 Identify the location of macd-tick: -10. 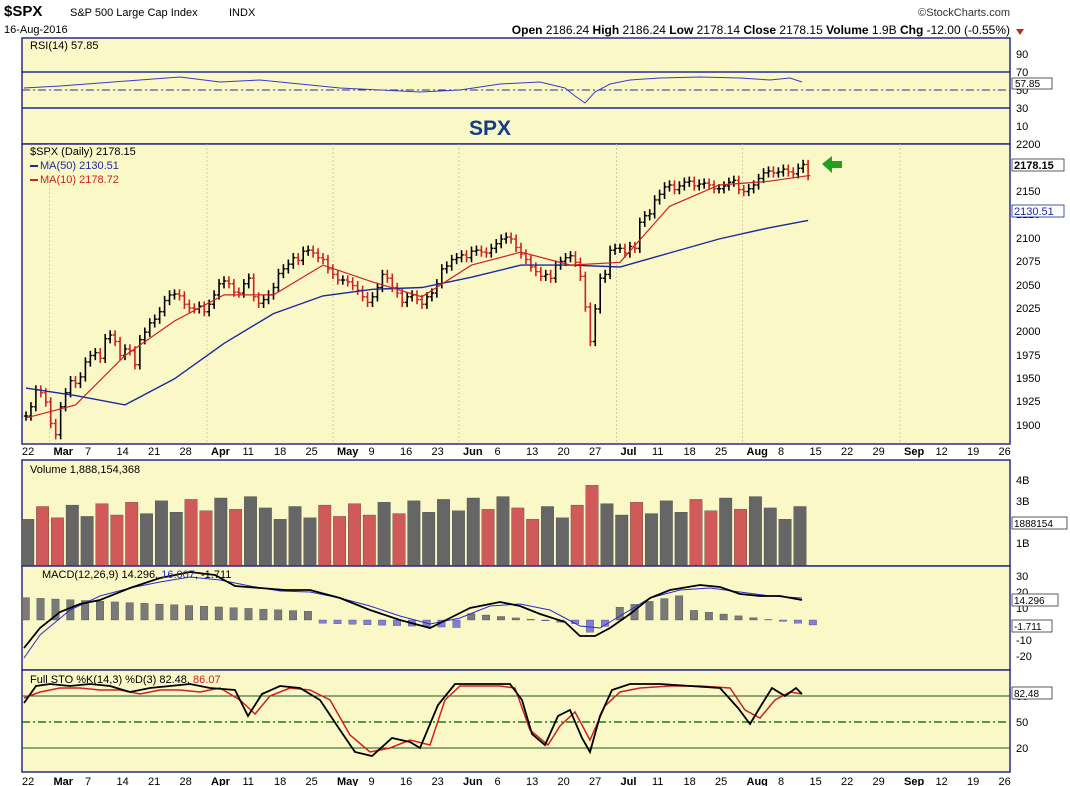
(1024, 641).